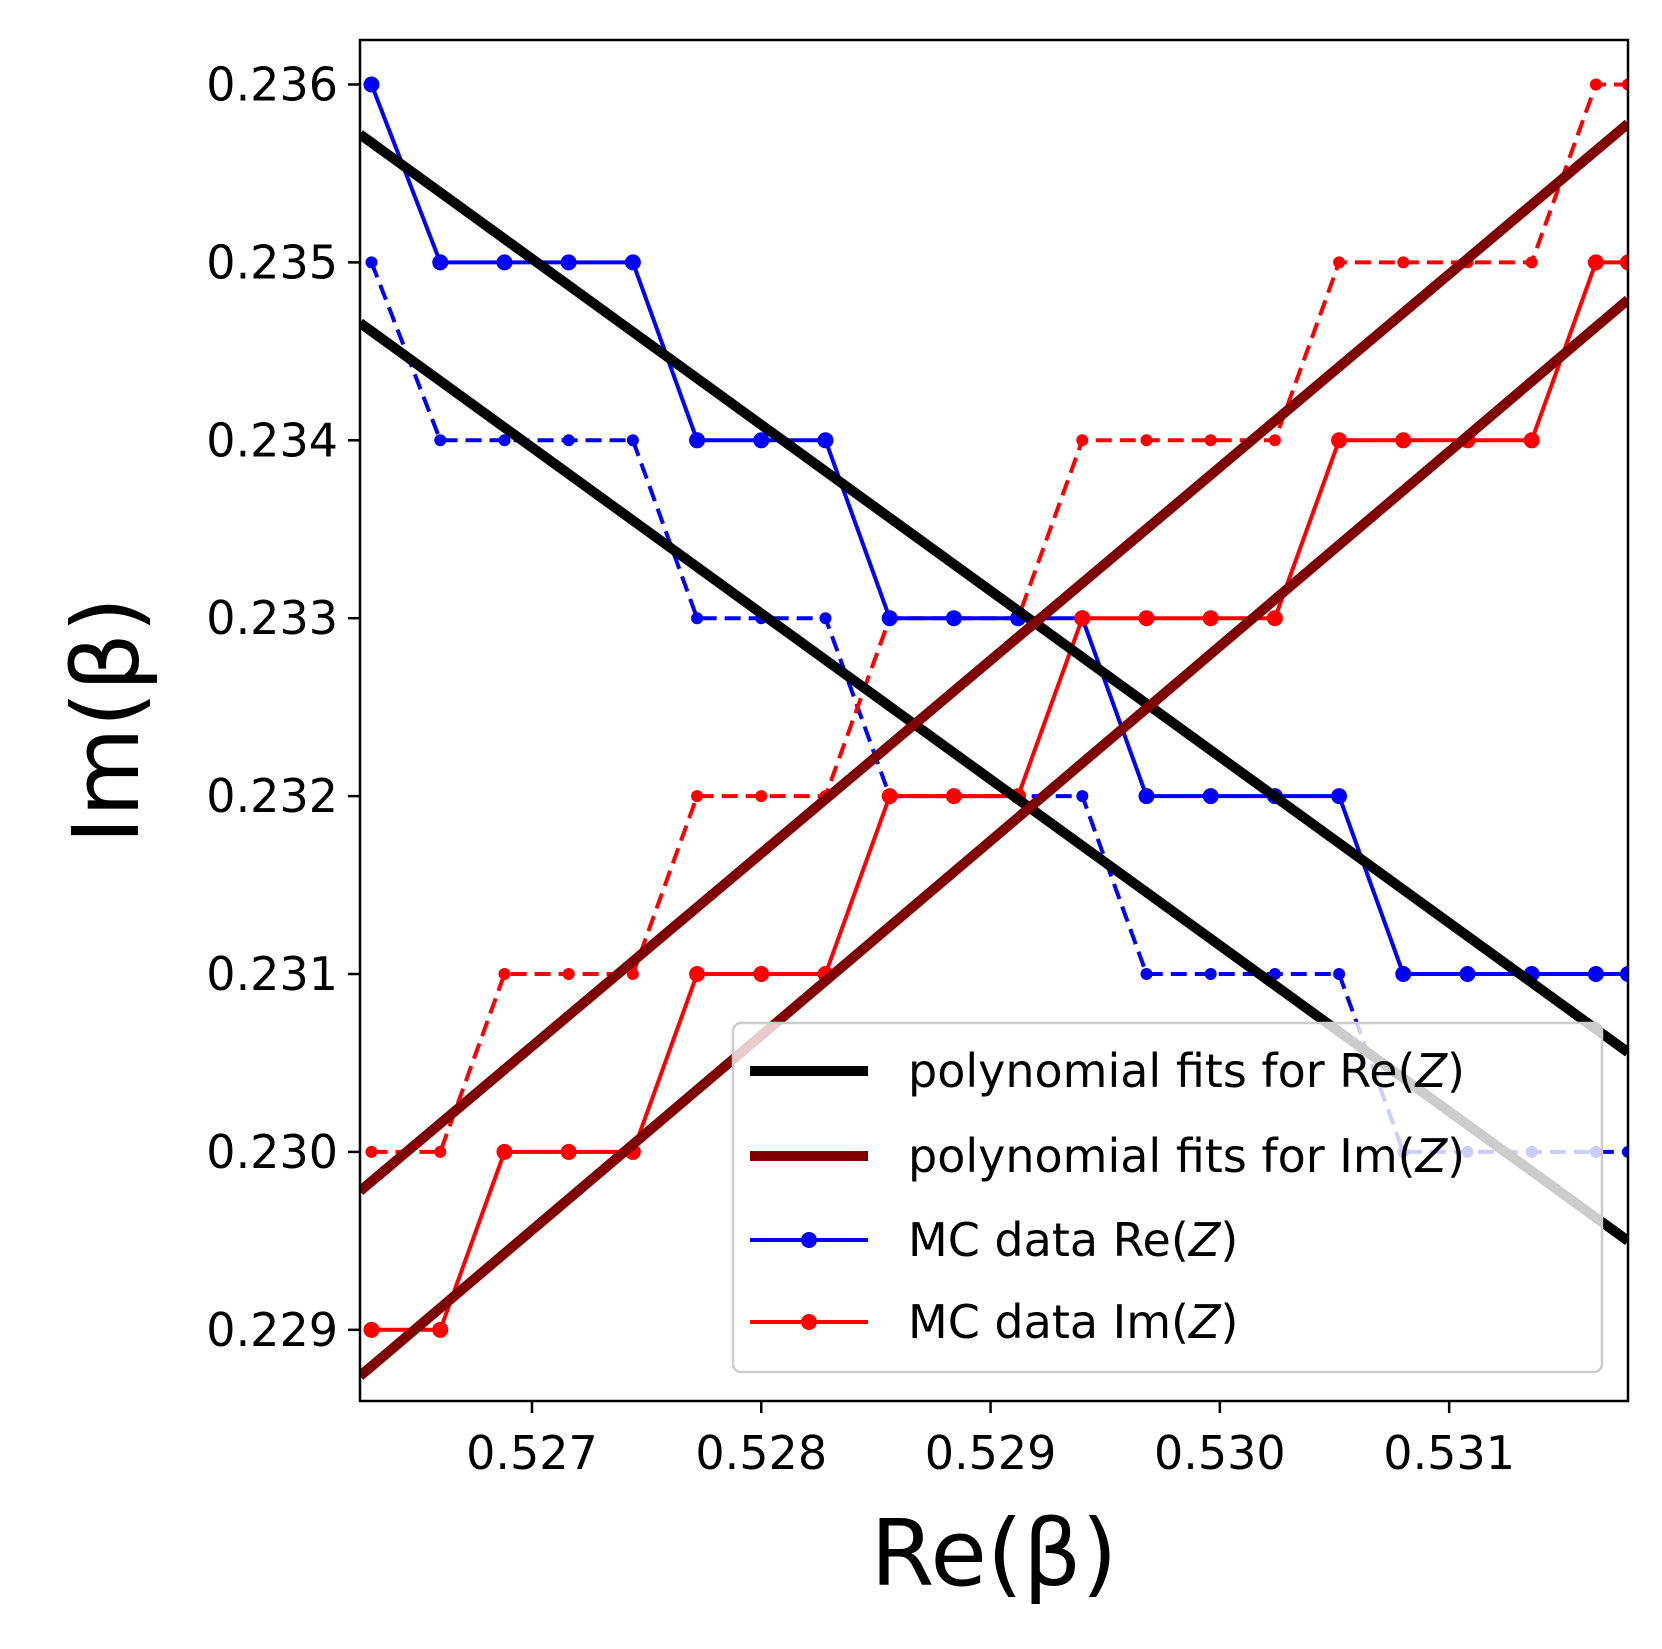 This screenshot has width=1662, height=1649. Describe the element at coordinates (272, 84) in the screenshot. I see `y-tick-label: 0.236` at that location.